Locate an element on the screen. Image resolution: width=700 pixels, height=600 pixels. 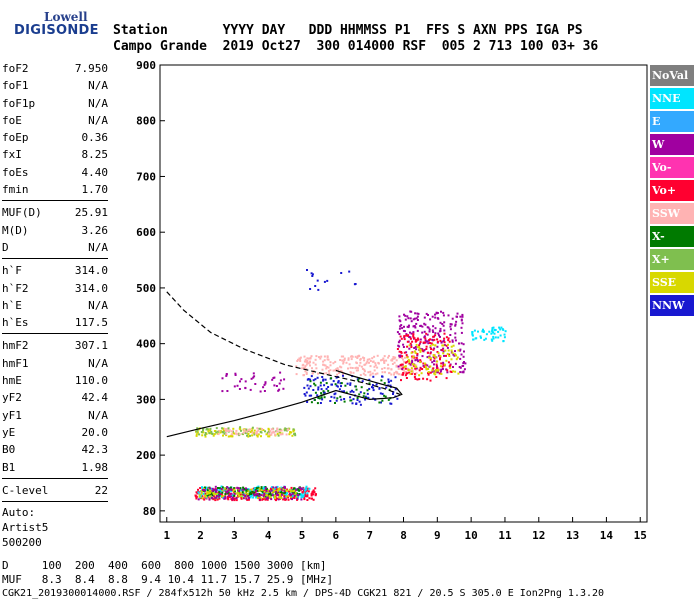
x-tick-label: 11 is located at coordinates (505, 535).